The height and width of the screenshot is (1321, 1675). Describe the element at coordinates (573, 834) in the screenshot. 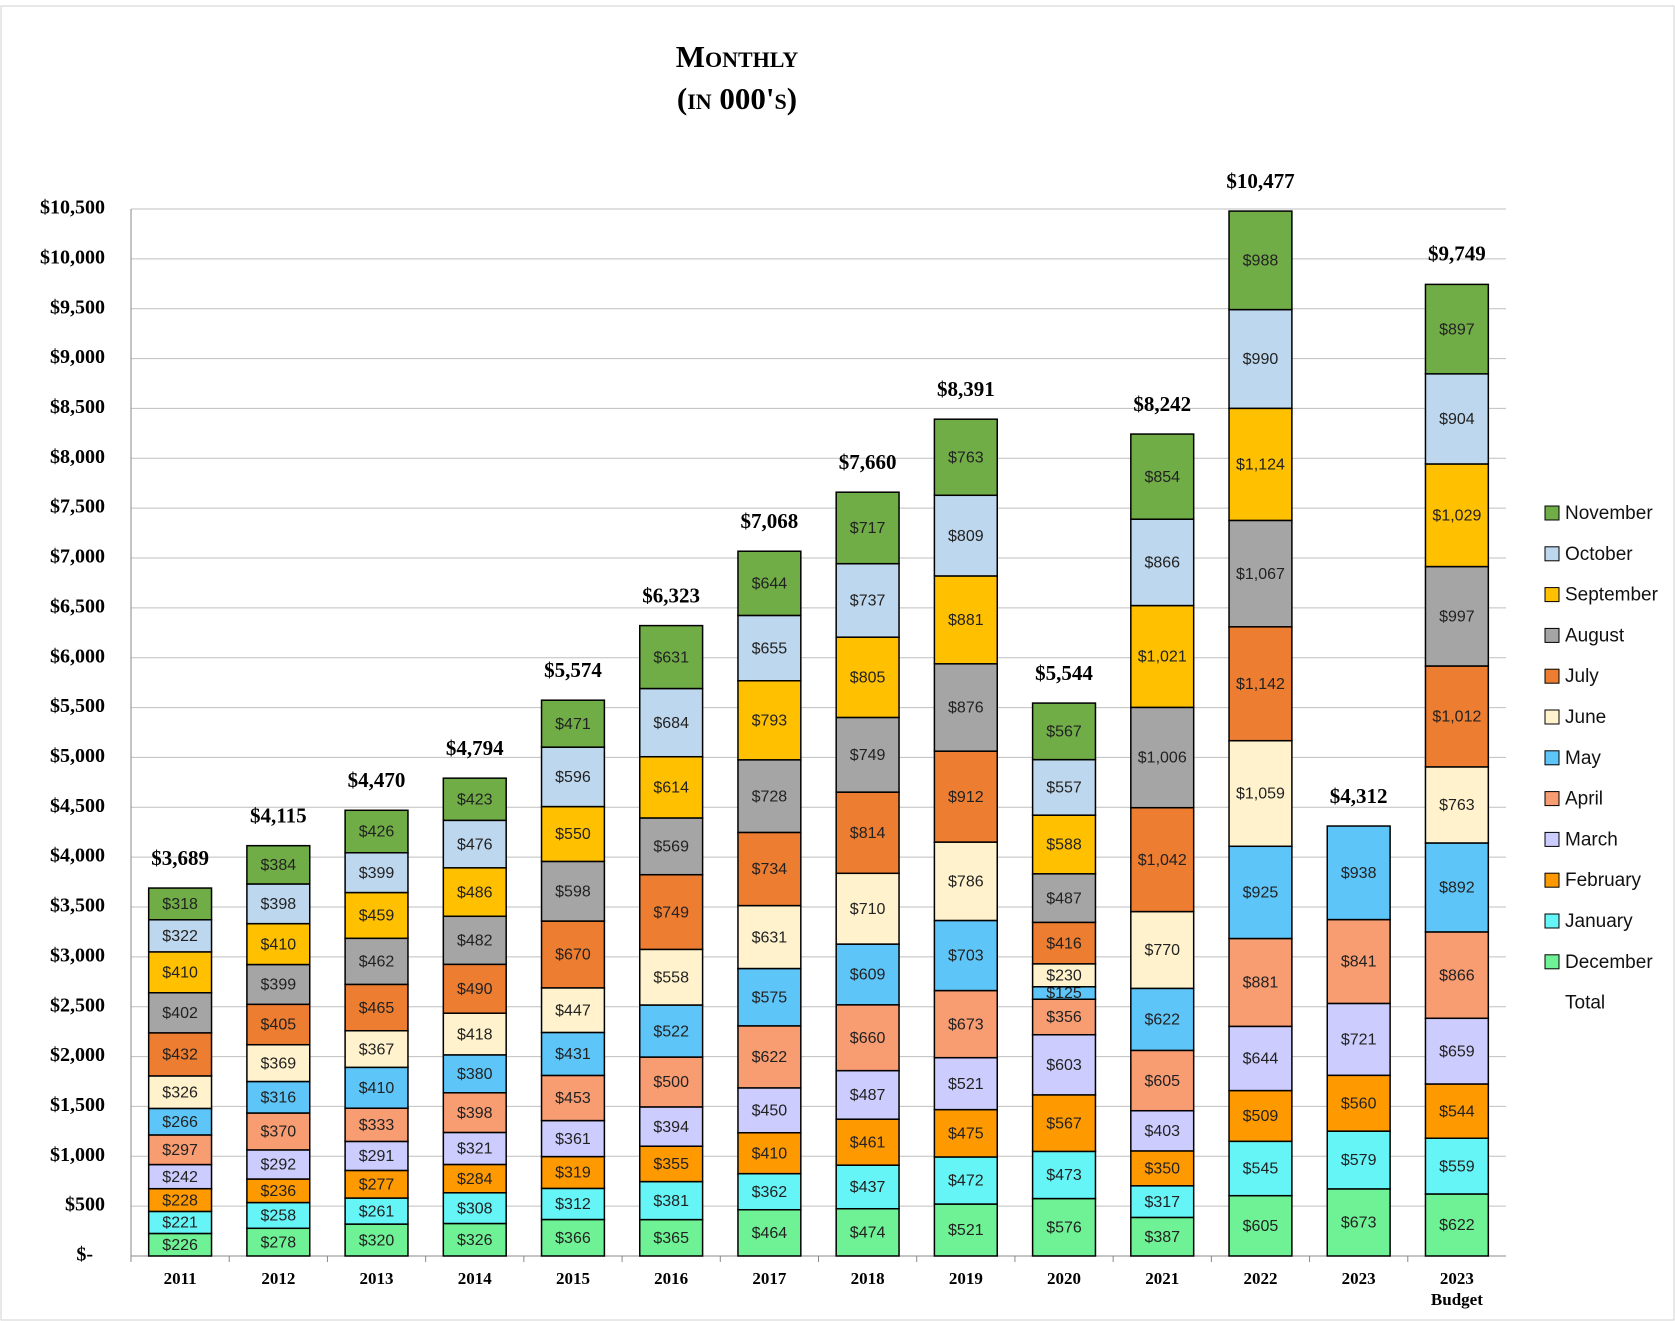

I see `value-label: $550` at that location.